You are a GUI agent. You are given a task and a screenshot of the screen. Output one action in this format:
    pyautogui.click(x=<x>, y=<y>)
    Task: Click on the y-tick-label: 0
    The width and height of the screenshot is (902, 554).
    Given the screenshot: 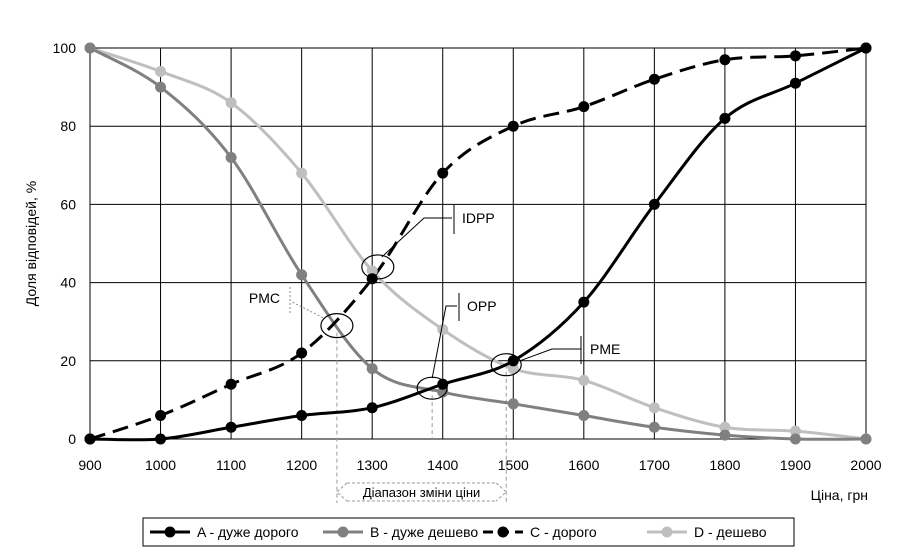 What is the action you would take?
    pyautogui.click(x=72, y=439)
    